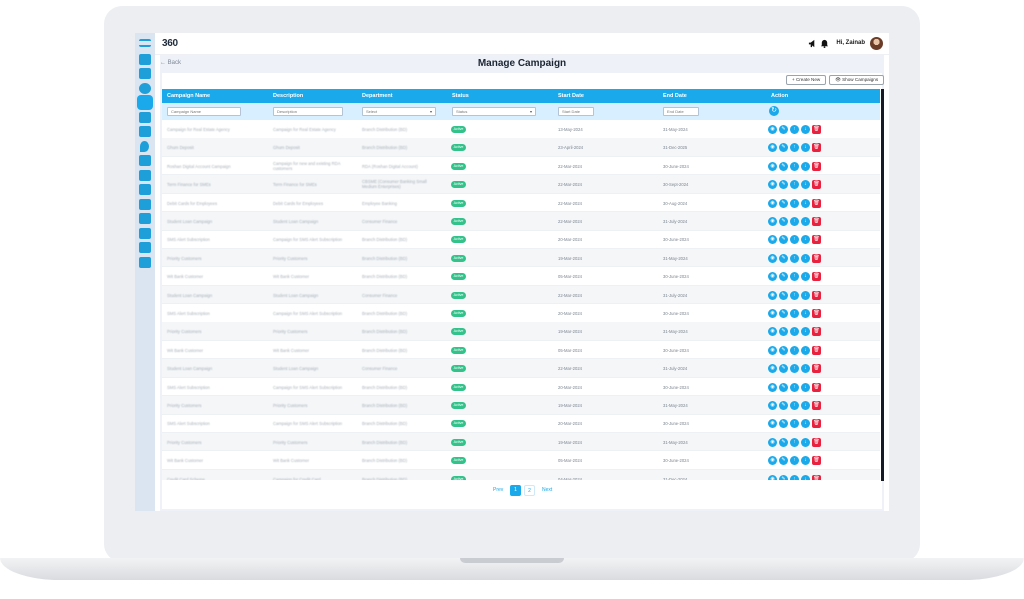 This screenshot has width=1024, height=599. What do you see at coordinates (145, 160) in the screenshot?
I see `calendar-icon` at bounding box center [145, 160].